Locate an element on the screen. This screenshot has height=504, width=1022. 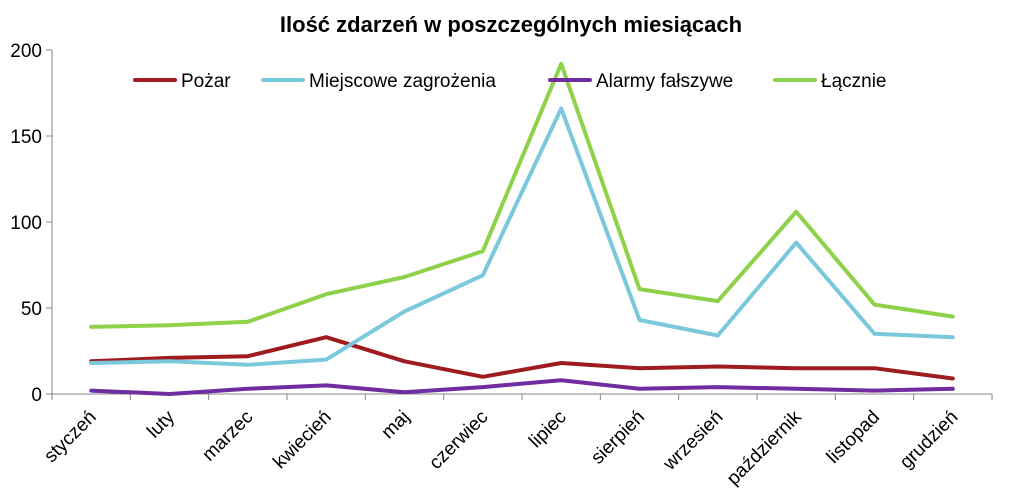
y-tick-label: 0 is located at coordinates (36, 395).